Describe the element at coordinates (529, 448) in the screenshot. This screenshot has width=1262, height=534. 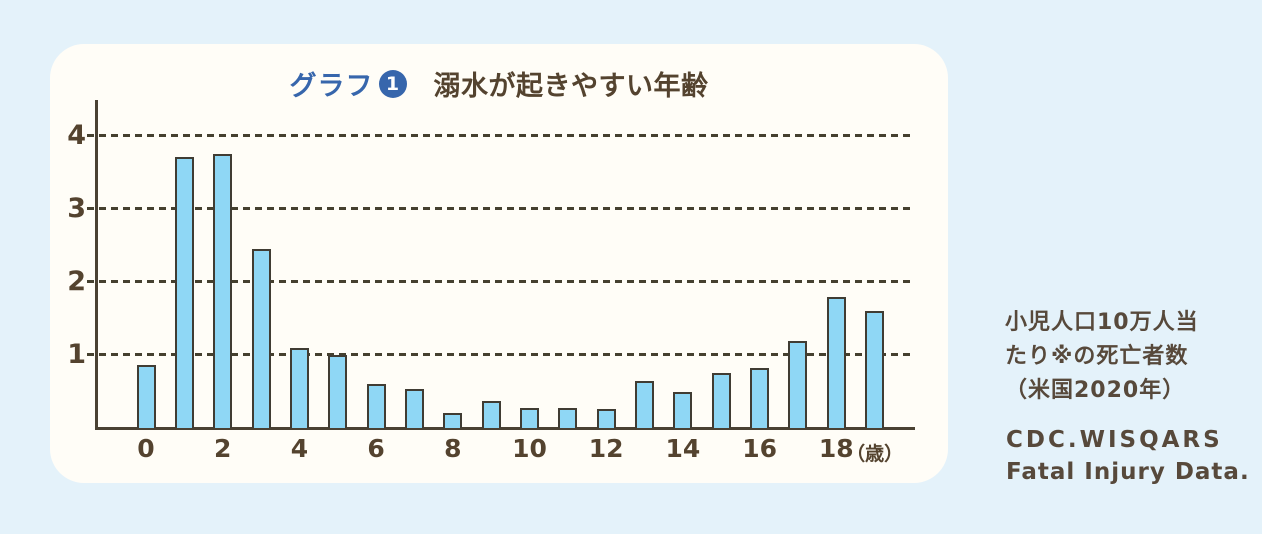
I see `x-tick-label: 10` at that location.